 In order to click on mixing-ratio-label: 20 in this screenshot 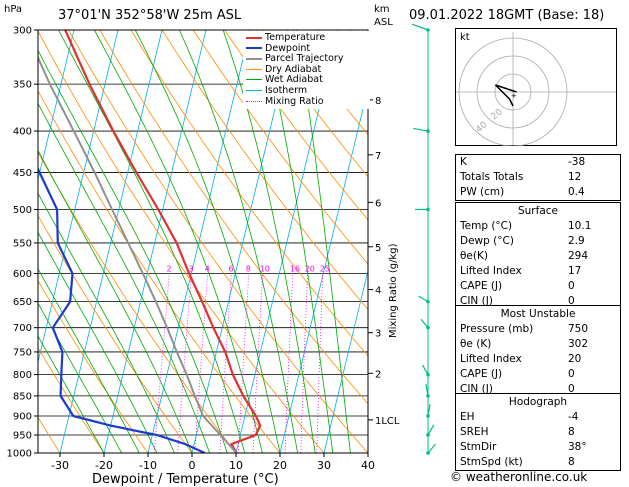, I will do `click(310, 269)`.